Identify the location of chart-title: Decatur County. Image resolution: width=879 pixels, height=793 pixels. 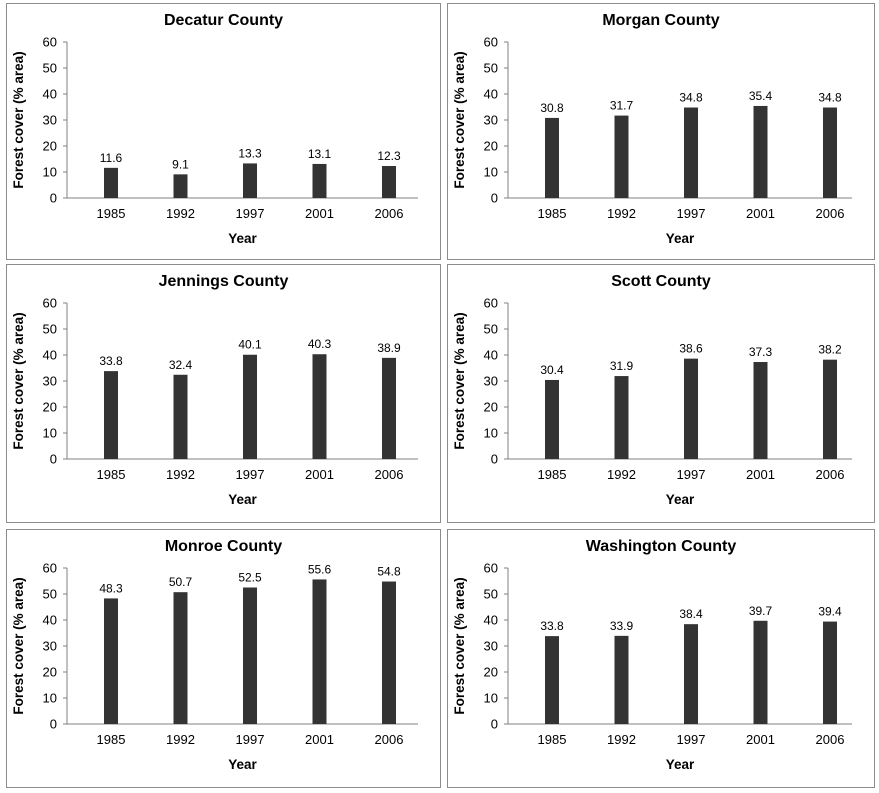
(223, 20).